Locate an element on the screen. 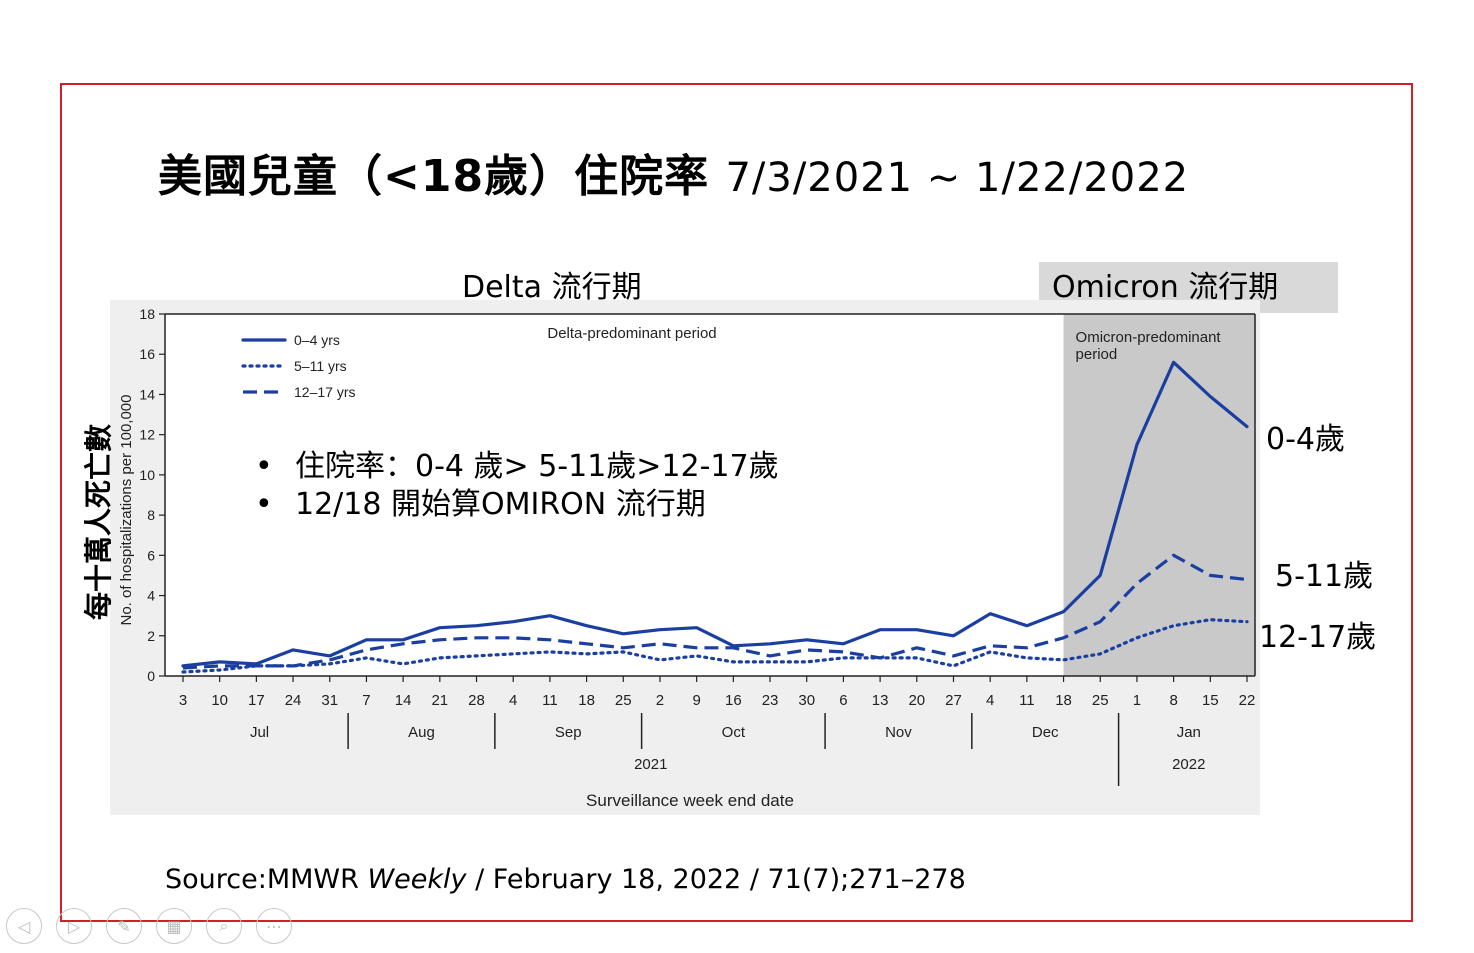 This screenshot has height=953, width=1474. x-tick-label: 1 is located at coordinates (1137, 700).